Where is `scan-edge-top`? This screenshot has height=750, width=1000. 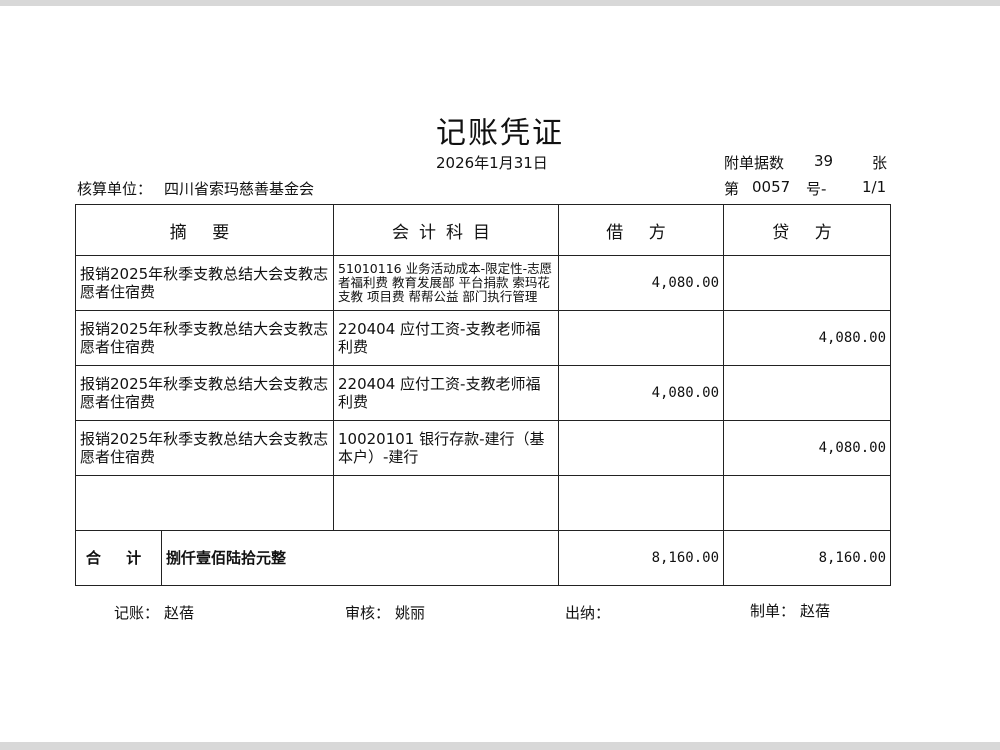
scan-edge-top is located at coordinates (500, 3).